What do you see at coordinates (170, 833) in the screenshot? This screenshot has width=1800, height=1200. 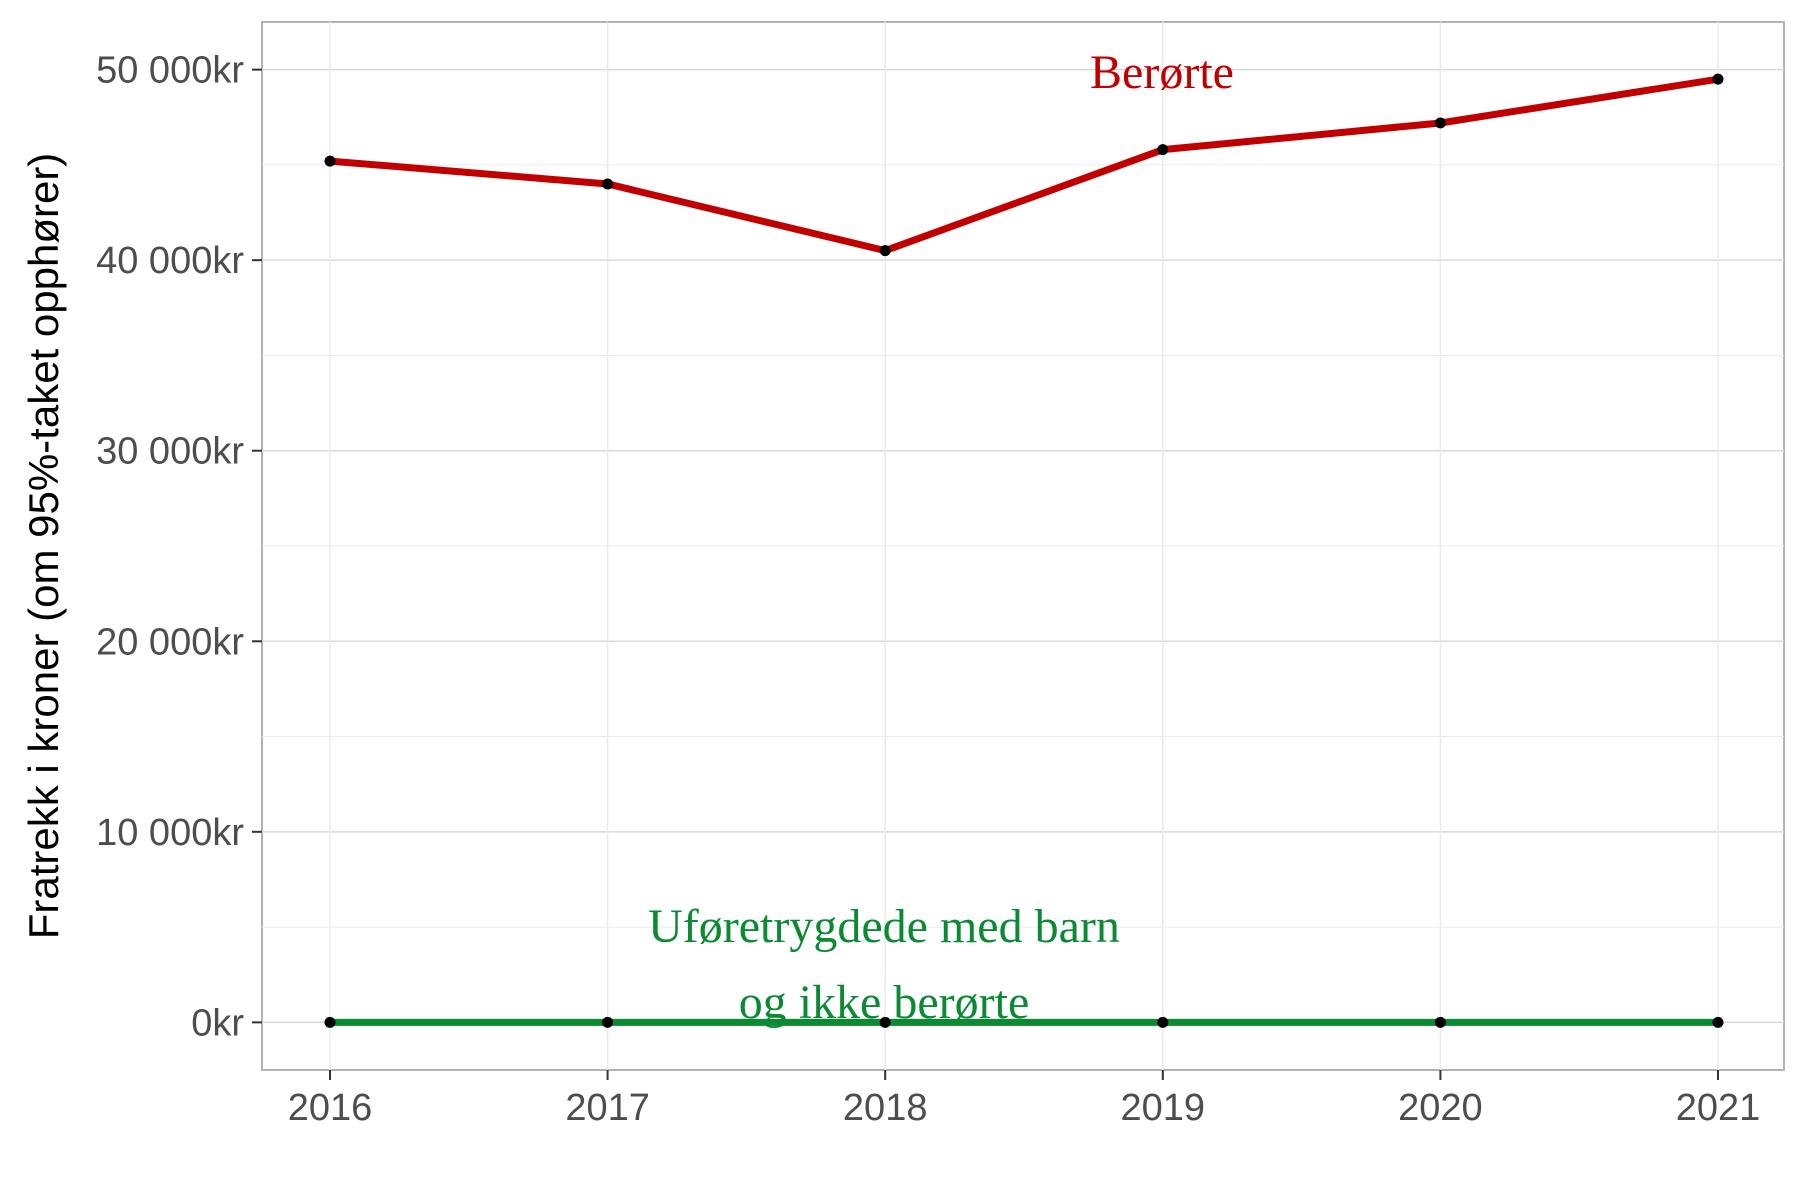 I see `y-tick-label: 10 000kr` at bounding box center [170, 833].